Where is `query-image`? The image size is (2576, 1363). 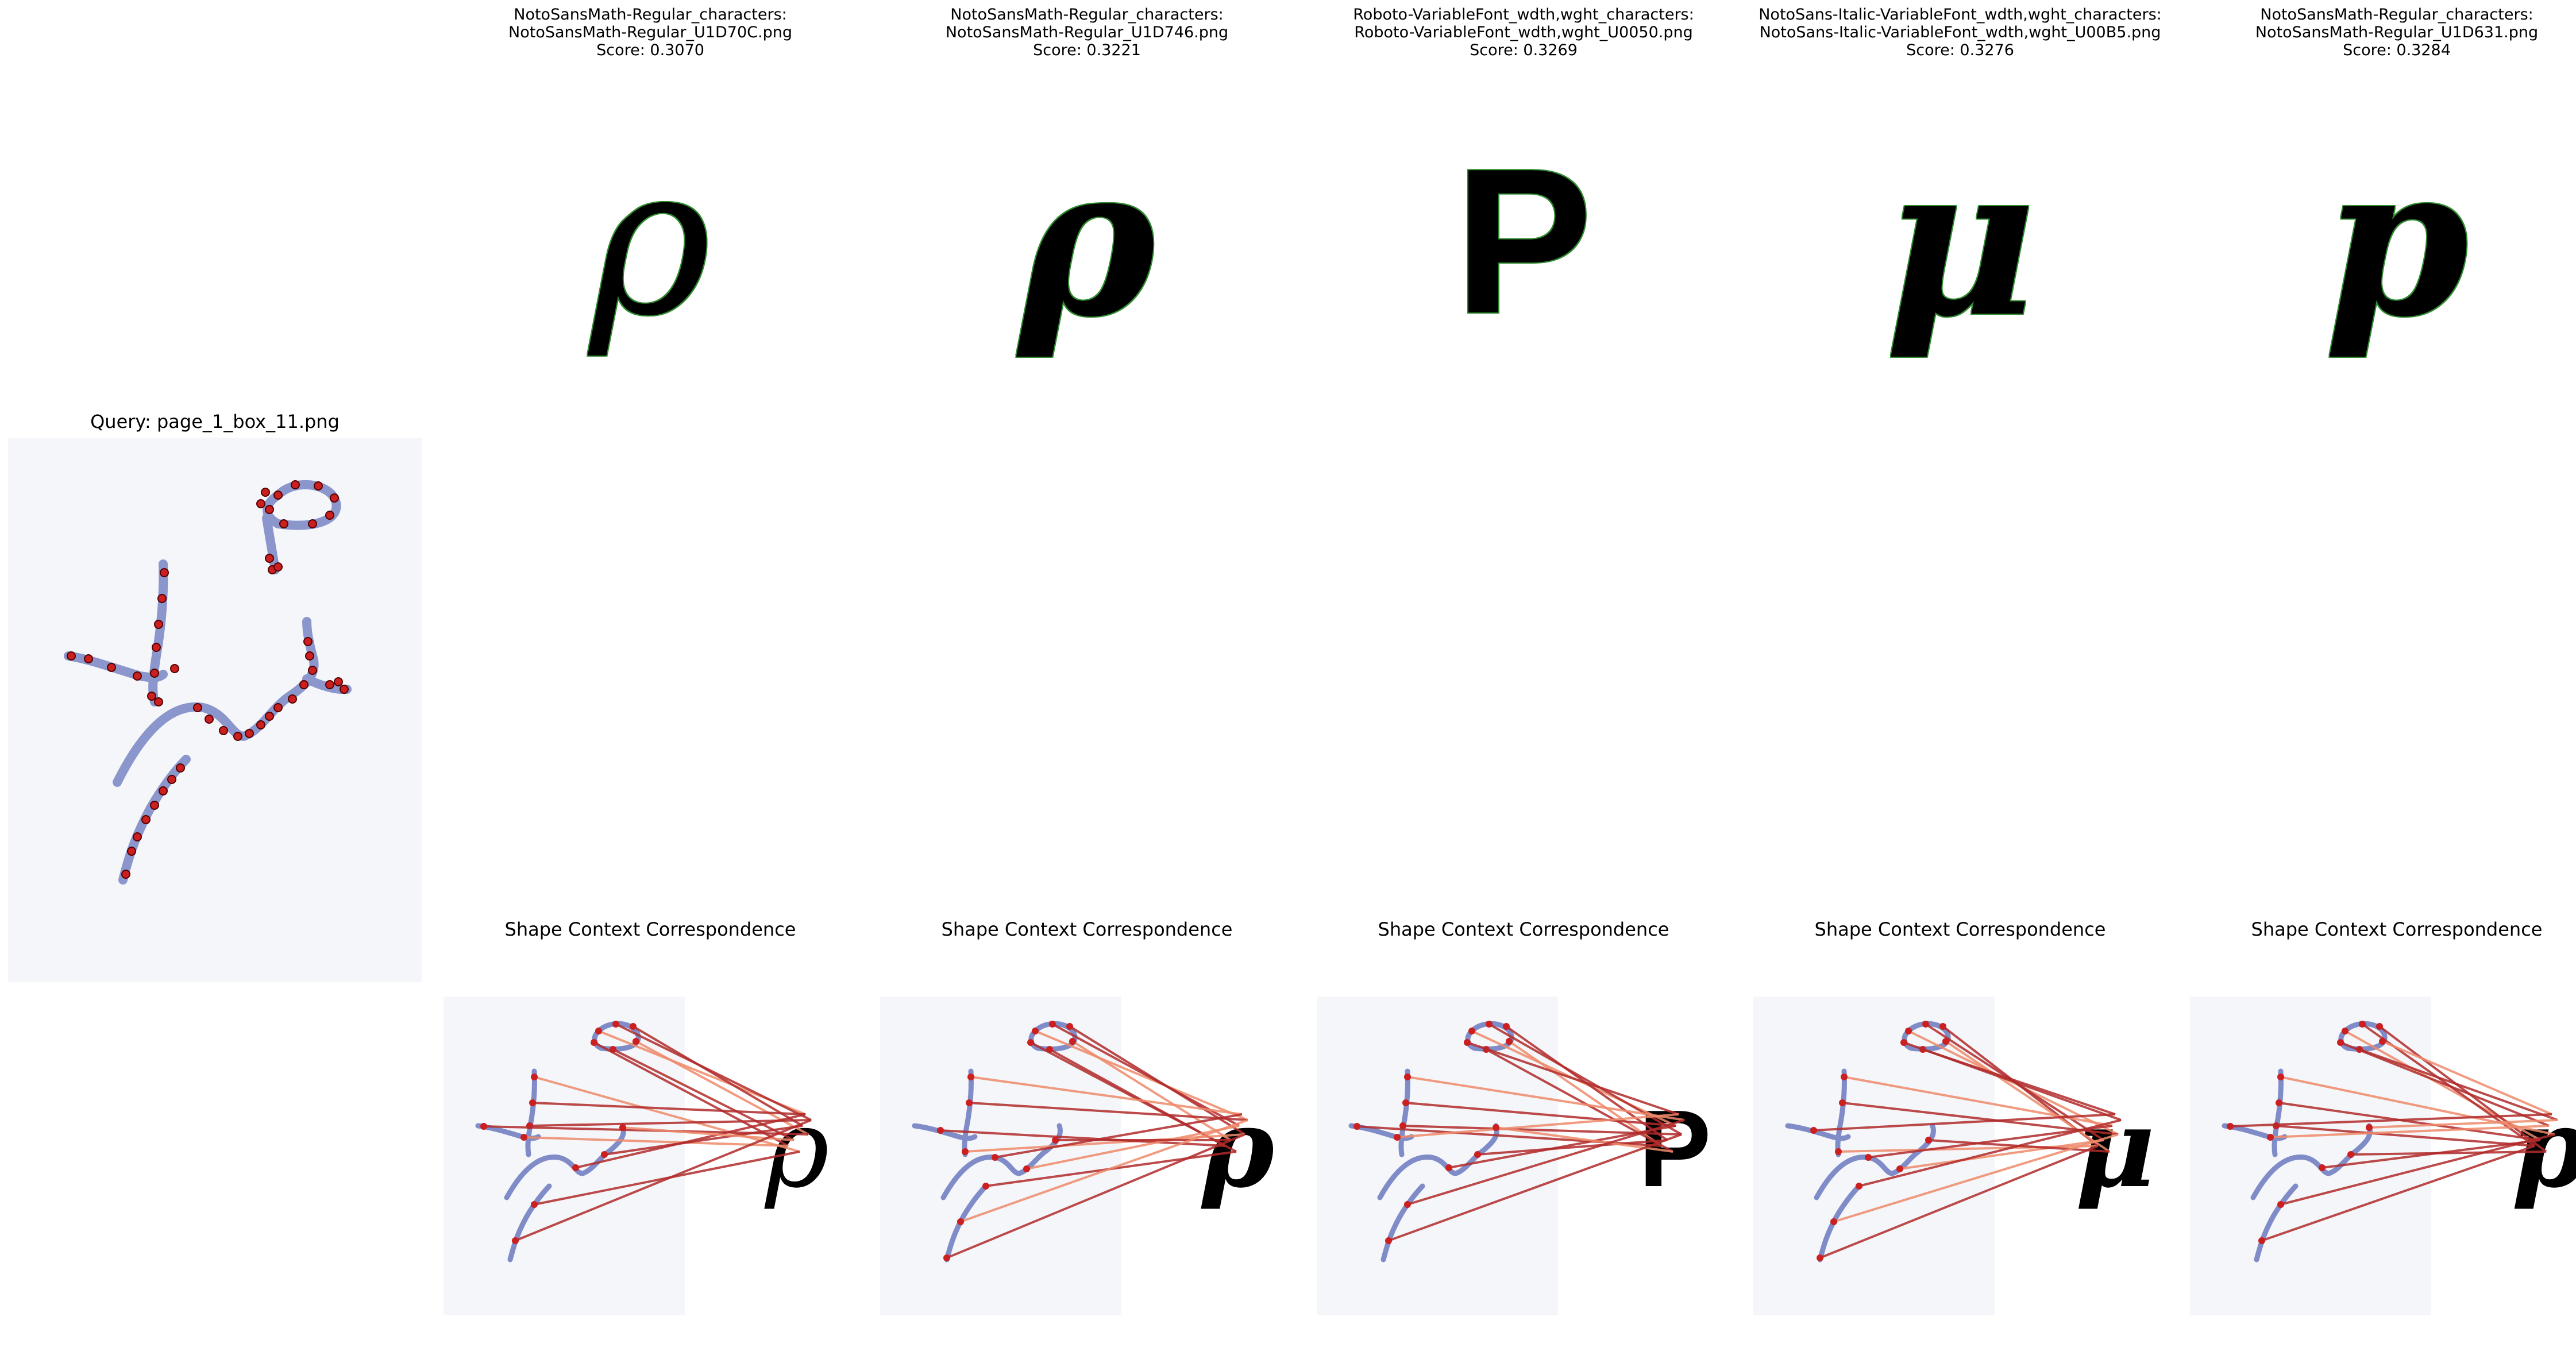 query-image is located at coordinates (215, 710).